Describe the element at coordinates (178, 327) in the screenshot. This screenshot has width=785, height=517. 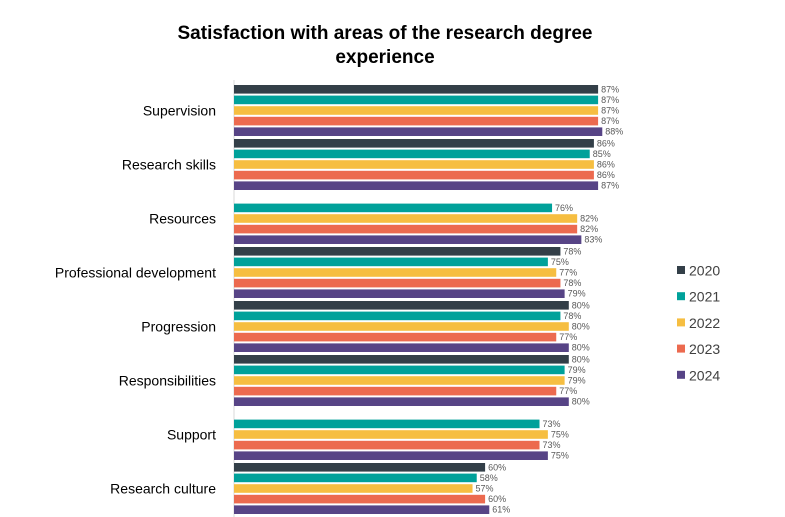
I see `category-label: Progression` at that location.